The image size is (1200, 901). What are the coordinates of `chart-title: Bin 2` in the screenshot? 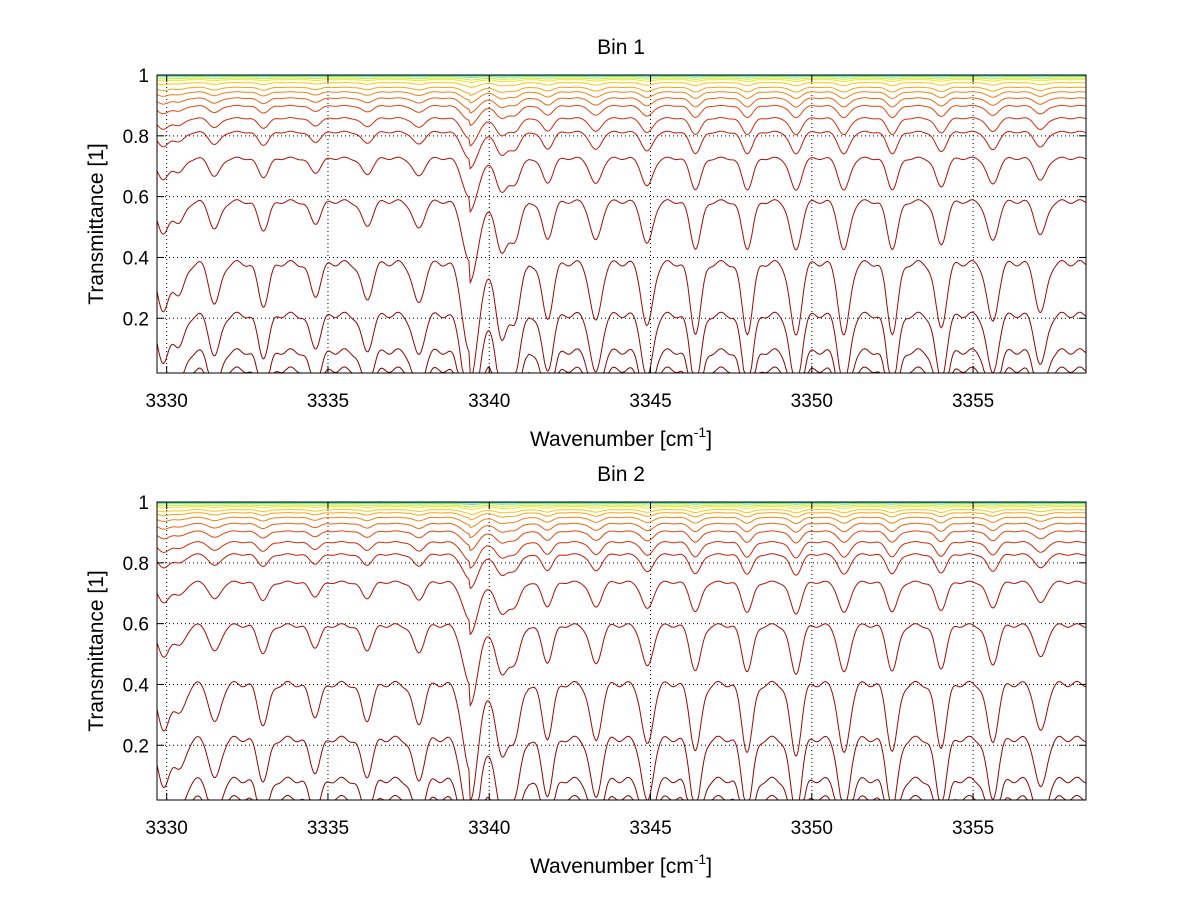 It's located at (621, 474).